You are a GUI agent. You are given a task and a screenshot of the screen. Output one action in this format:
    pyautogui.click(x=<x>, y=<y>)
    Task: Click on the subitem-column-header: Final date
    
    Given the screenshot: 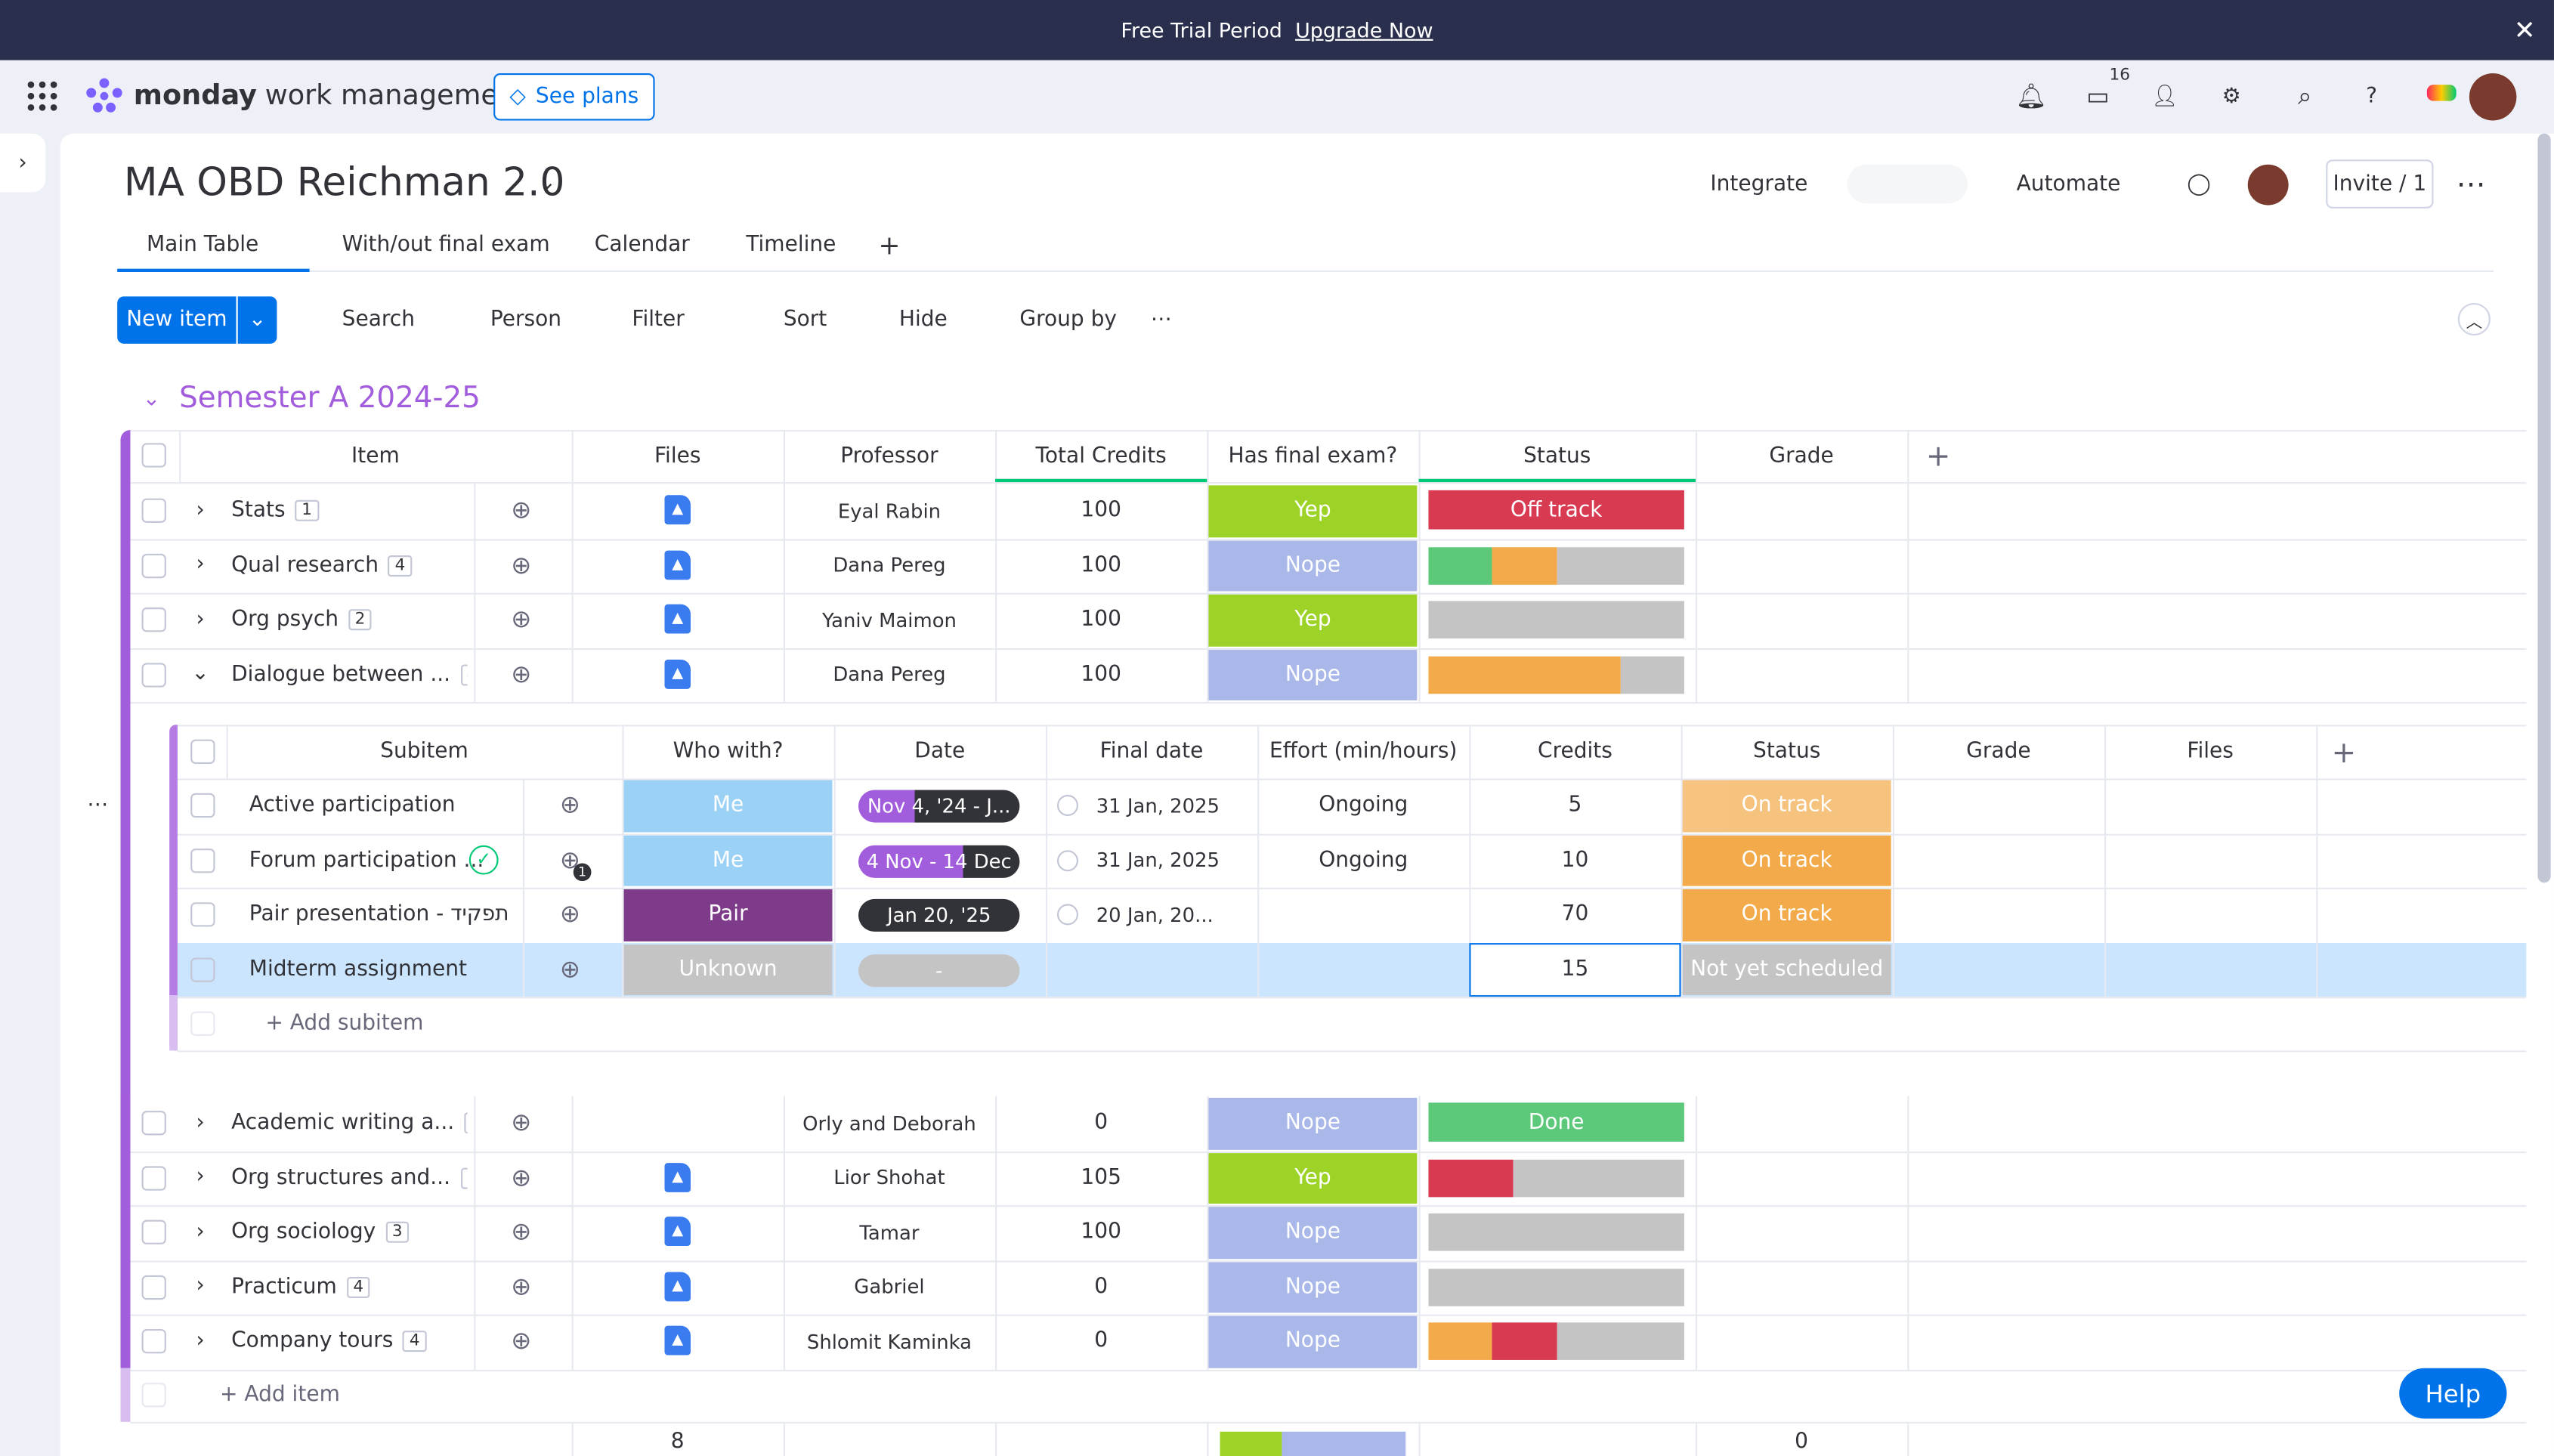 What is the action you would take?
    pyautogui.click(x=1151, y=751)
    